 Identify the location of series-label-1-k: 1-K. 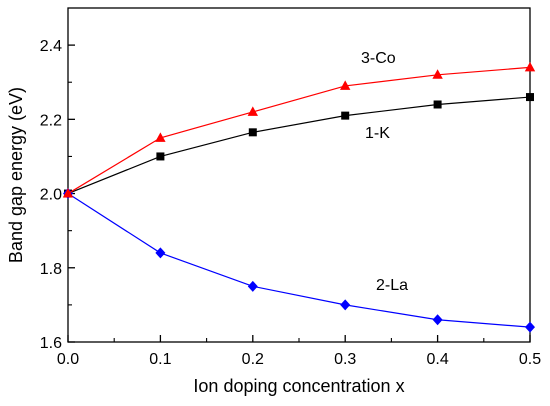
(377, 133).